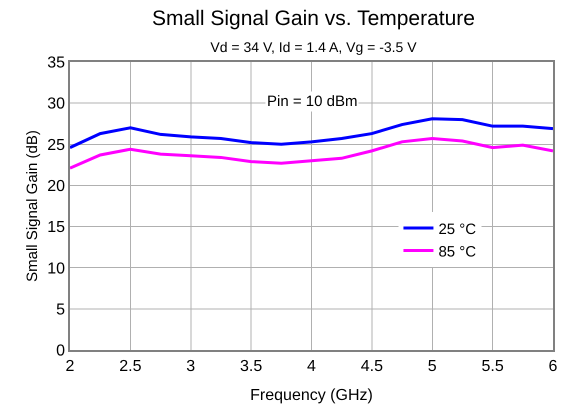 Image resolution: width=570 pixels, height=413 pixels. What do you see at coordinates (56, 269) in the screenshot?
I see `y-tick-label: 10` at bounding box center [56, 269].